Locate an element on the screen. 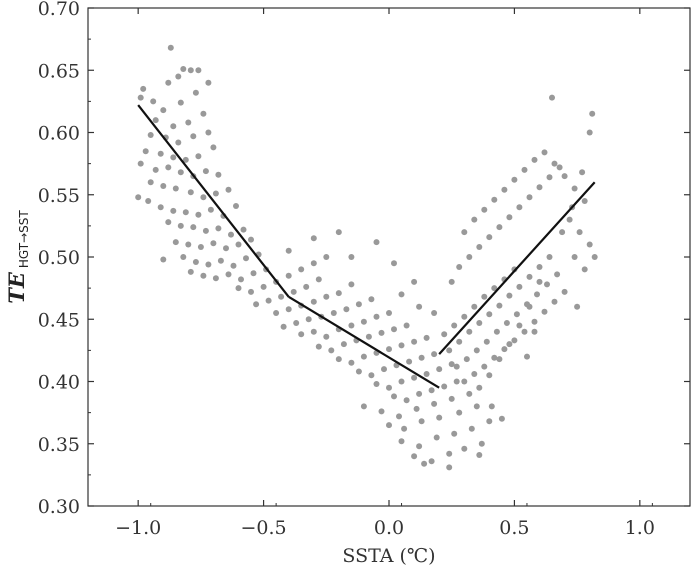  y-axis-label-sub: HGT→SST is located at coordinates (24, 239).